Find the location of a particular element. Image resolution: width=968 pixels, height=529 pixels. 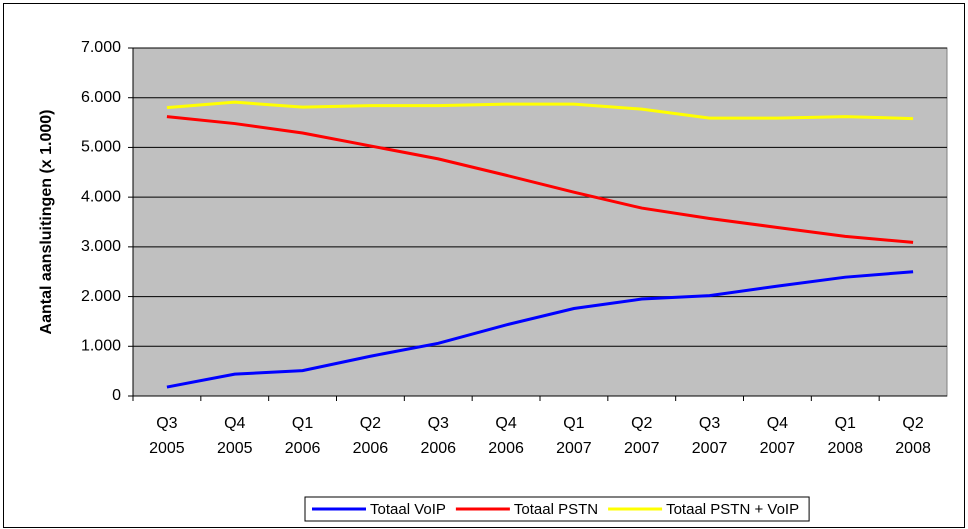

y-tick-label: 3.000 is located at coordinates (101, 246).